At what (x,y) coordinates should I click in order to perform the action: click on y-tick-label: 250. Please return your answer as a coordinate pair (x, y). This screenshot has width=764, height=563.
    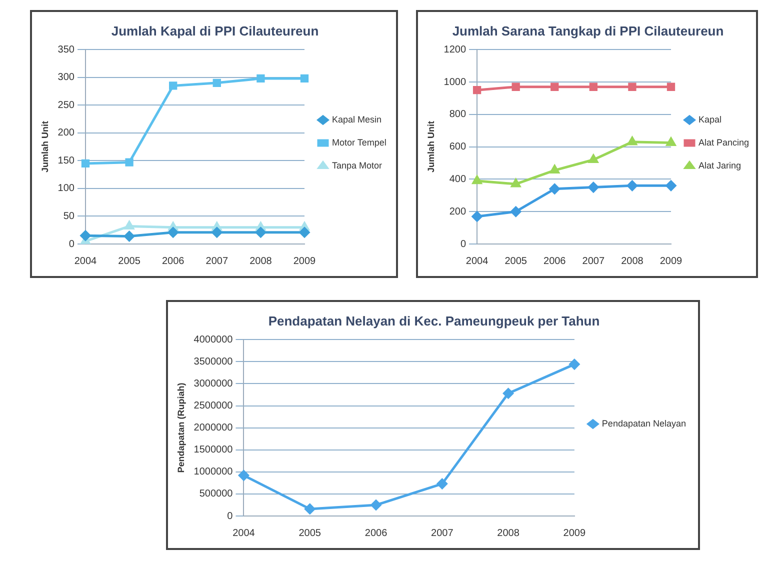
    Looking at the image, I should click on (66, 105).